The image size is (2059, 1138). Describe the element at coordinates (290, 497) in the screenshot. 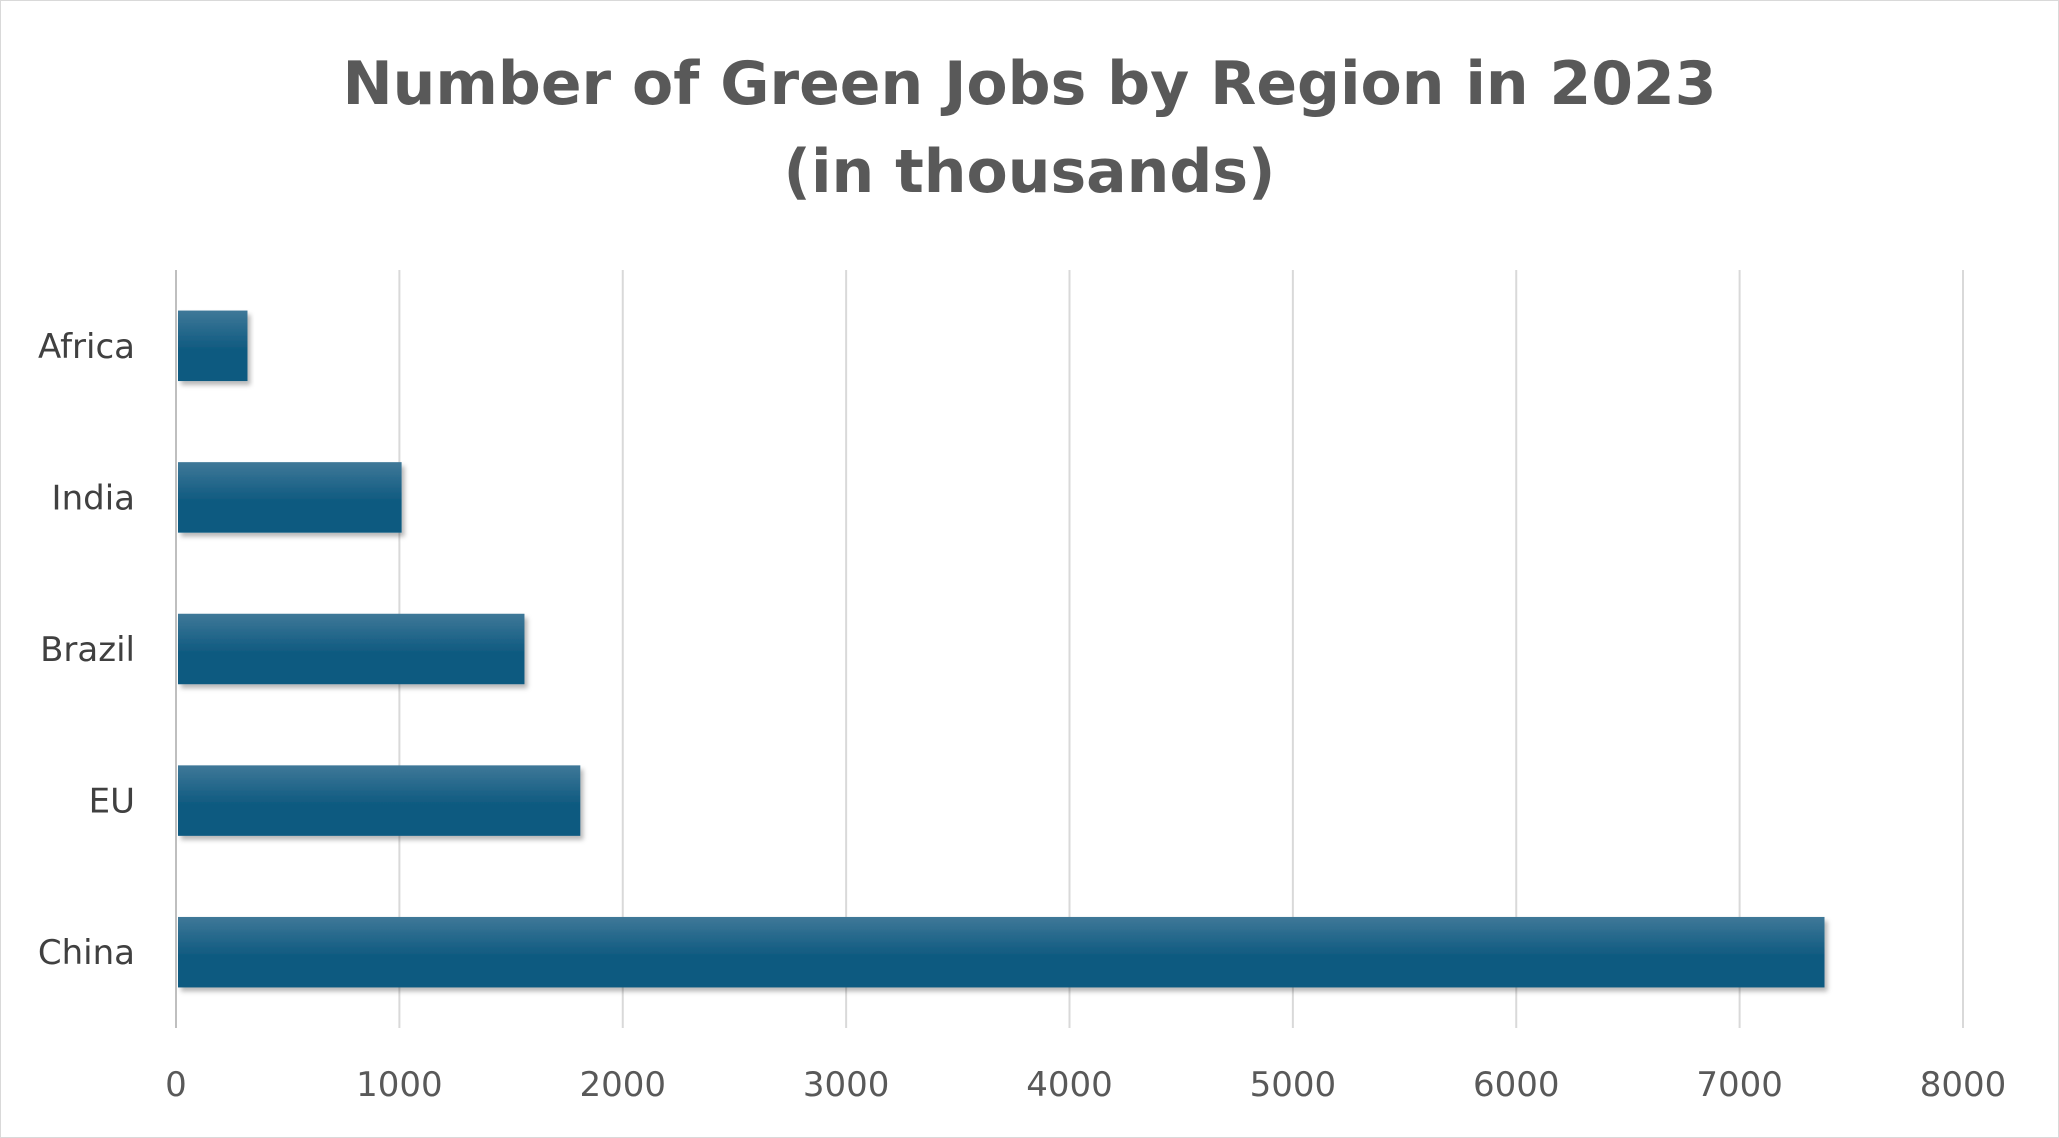

I see `bar-india` at that location.